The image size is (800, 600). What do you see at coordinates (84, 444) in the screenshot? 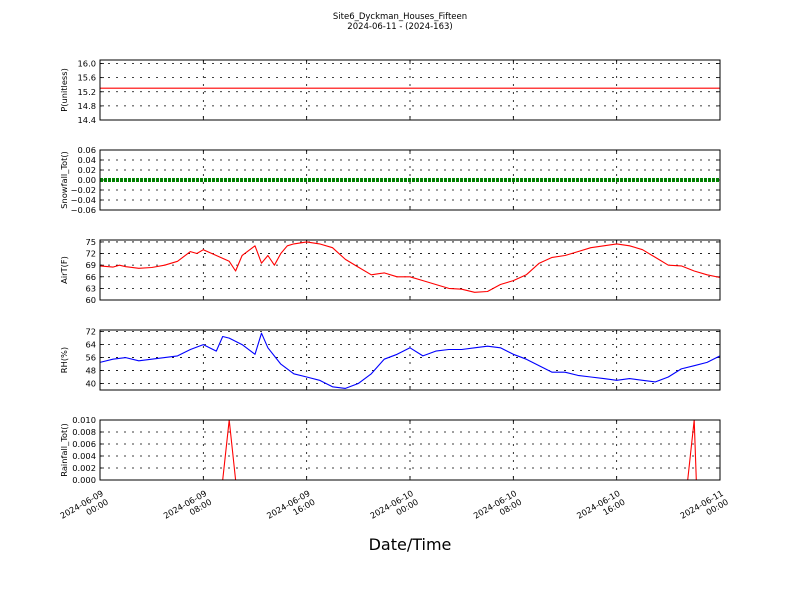
I see `y-tick-label: 0.006` at bounding box center [84, 444].